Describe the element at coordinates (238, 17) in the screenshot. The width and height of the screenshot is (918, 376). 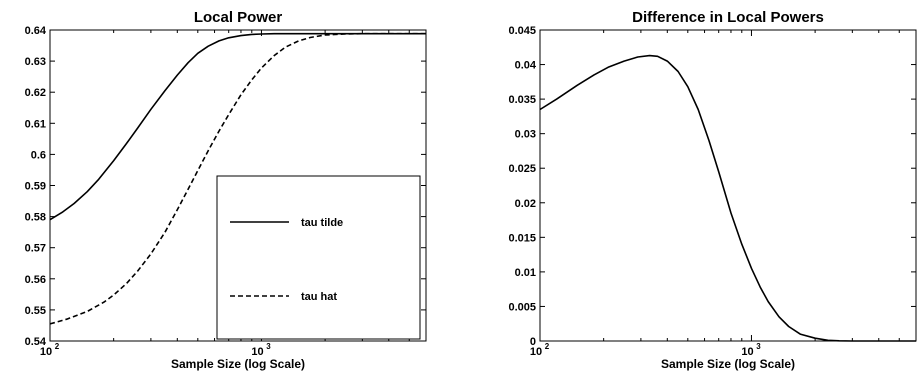
I see `left-chart-title: Local Power` at that location.